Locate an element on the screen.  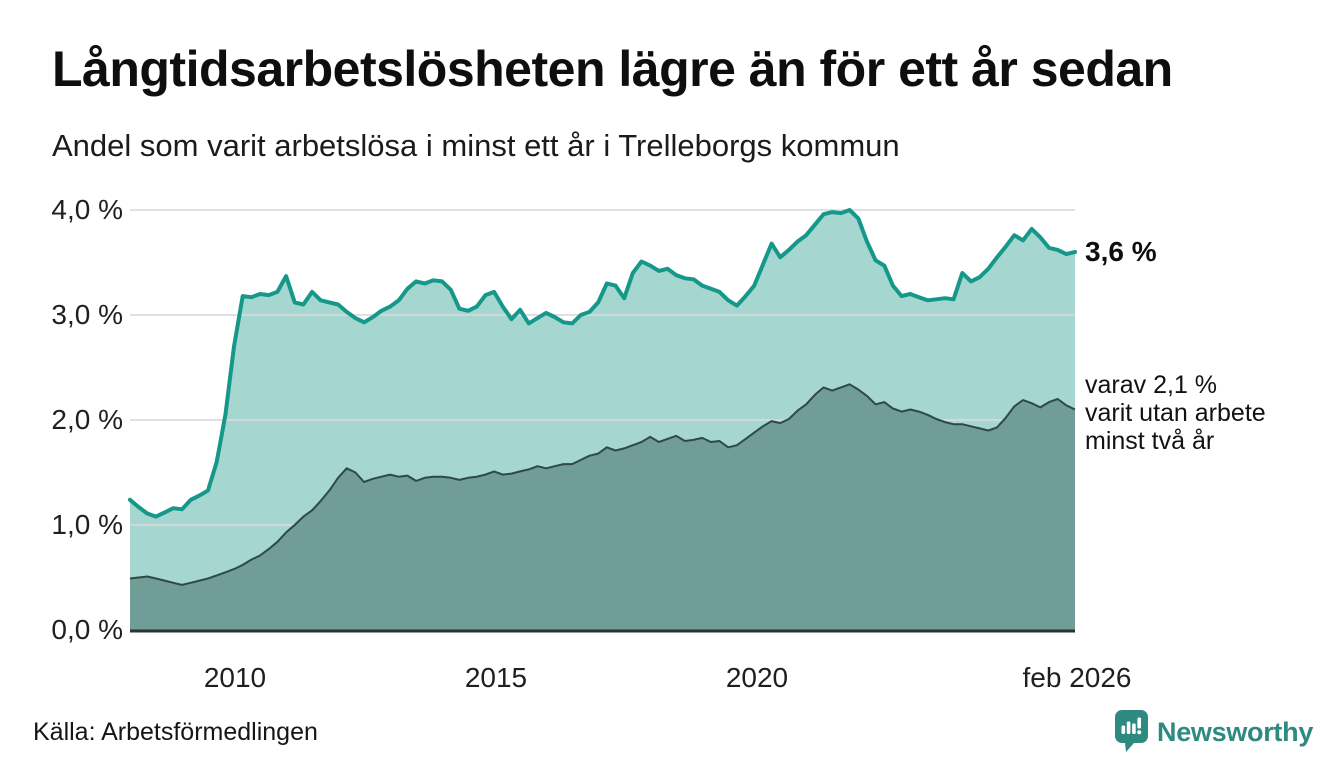
y-axis-tick: 0,0 % is located at coordinates (87, 629).